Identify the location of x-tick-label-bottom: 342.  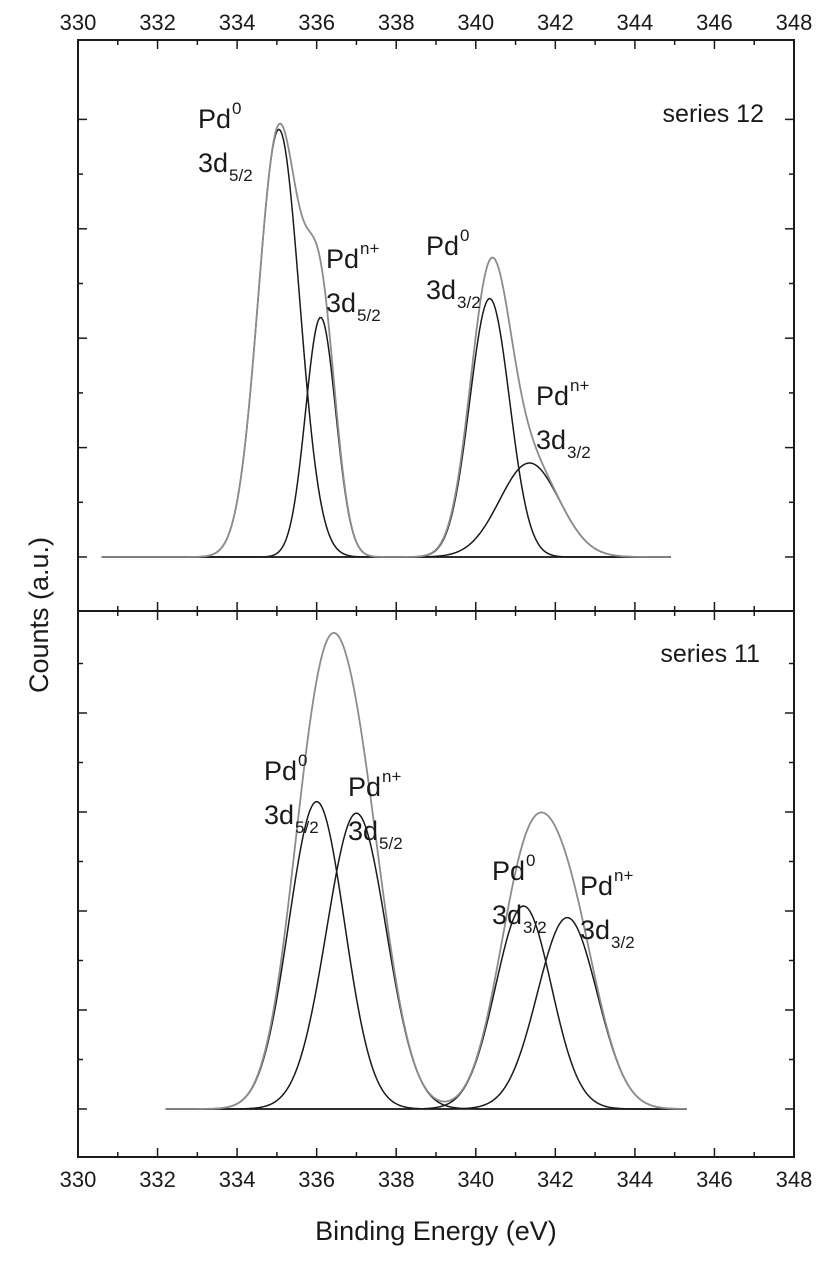
(555, 1179).